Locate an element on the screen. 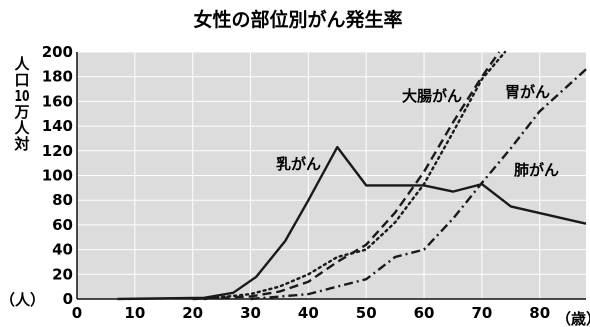 This screenshot has height=327, width=590. y-tick-label: 200 is located at coordinates (57, 52).